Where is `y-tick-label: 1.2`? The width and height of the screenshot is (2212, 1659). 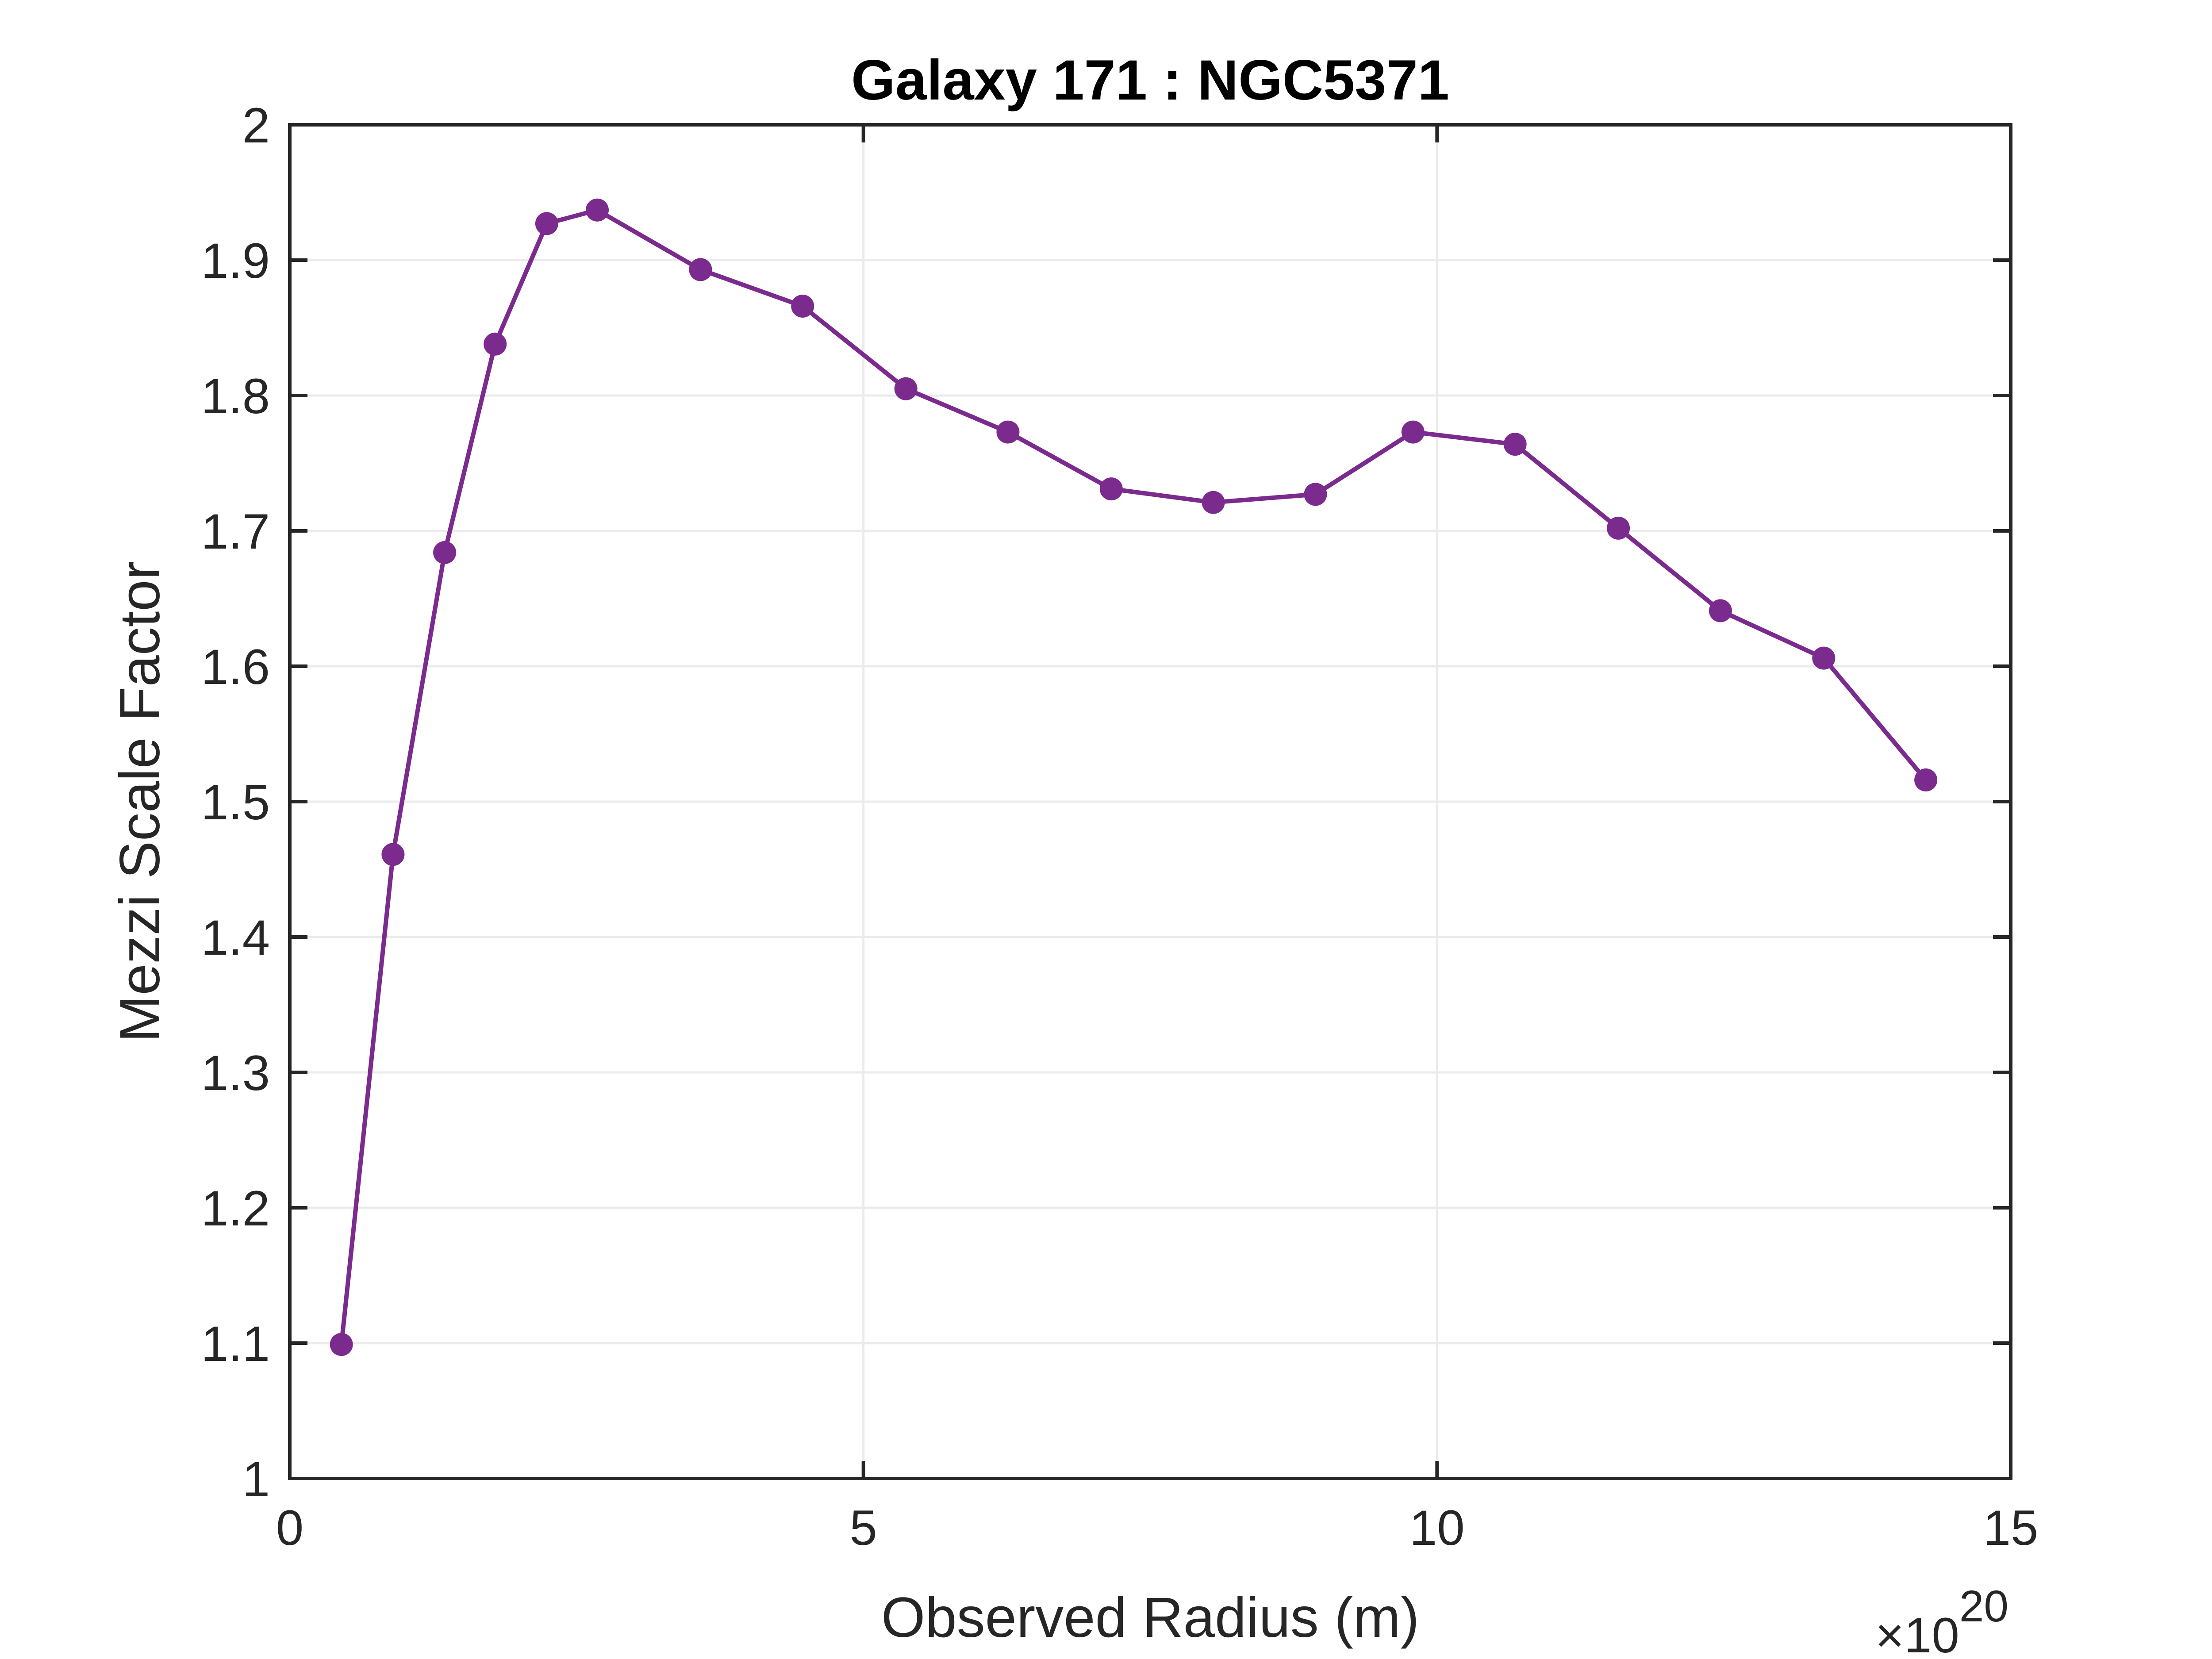 y-tick-label: 1.2 is located at coordinates (236, 1208).